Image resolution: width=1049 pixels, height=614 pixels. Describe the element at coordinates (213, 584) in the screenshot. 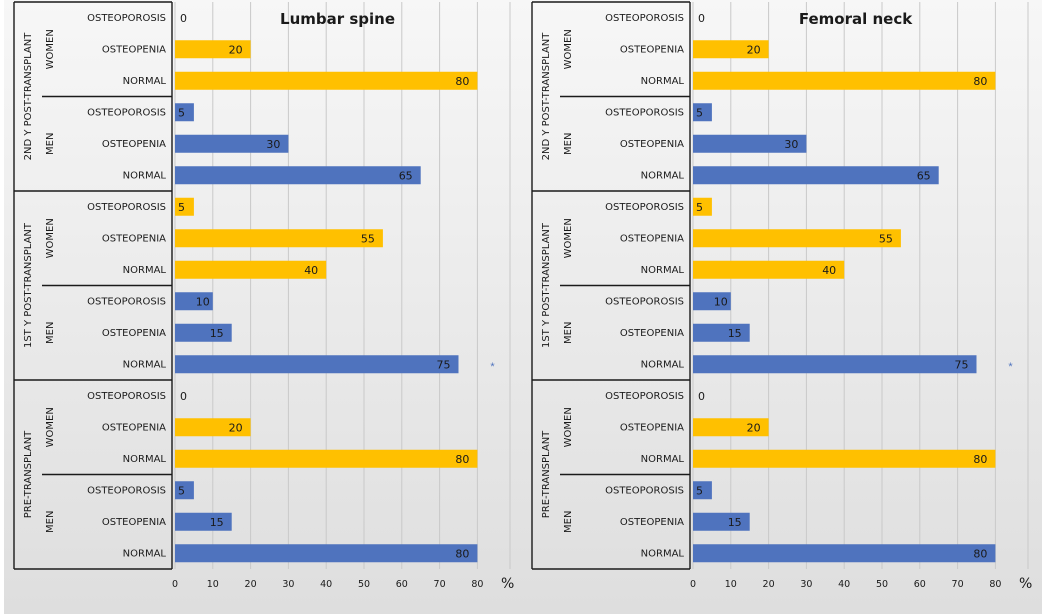

I see `tick-label: 10` at that location.